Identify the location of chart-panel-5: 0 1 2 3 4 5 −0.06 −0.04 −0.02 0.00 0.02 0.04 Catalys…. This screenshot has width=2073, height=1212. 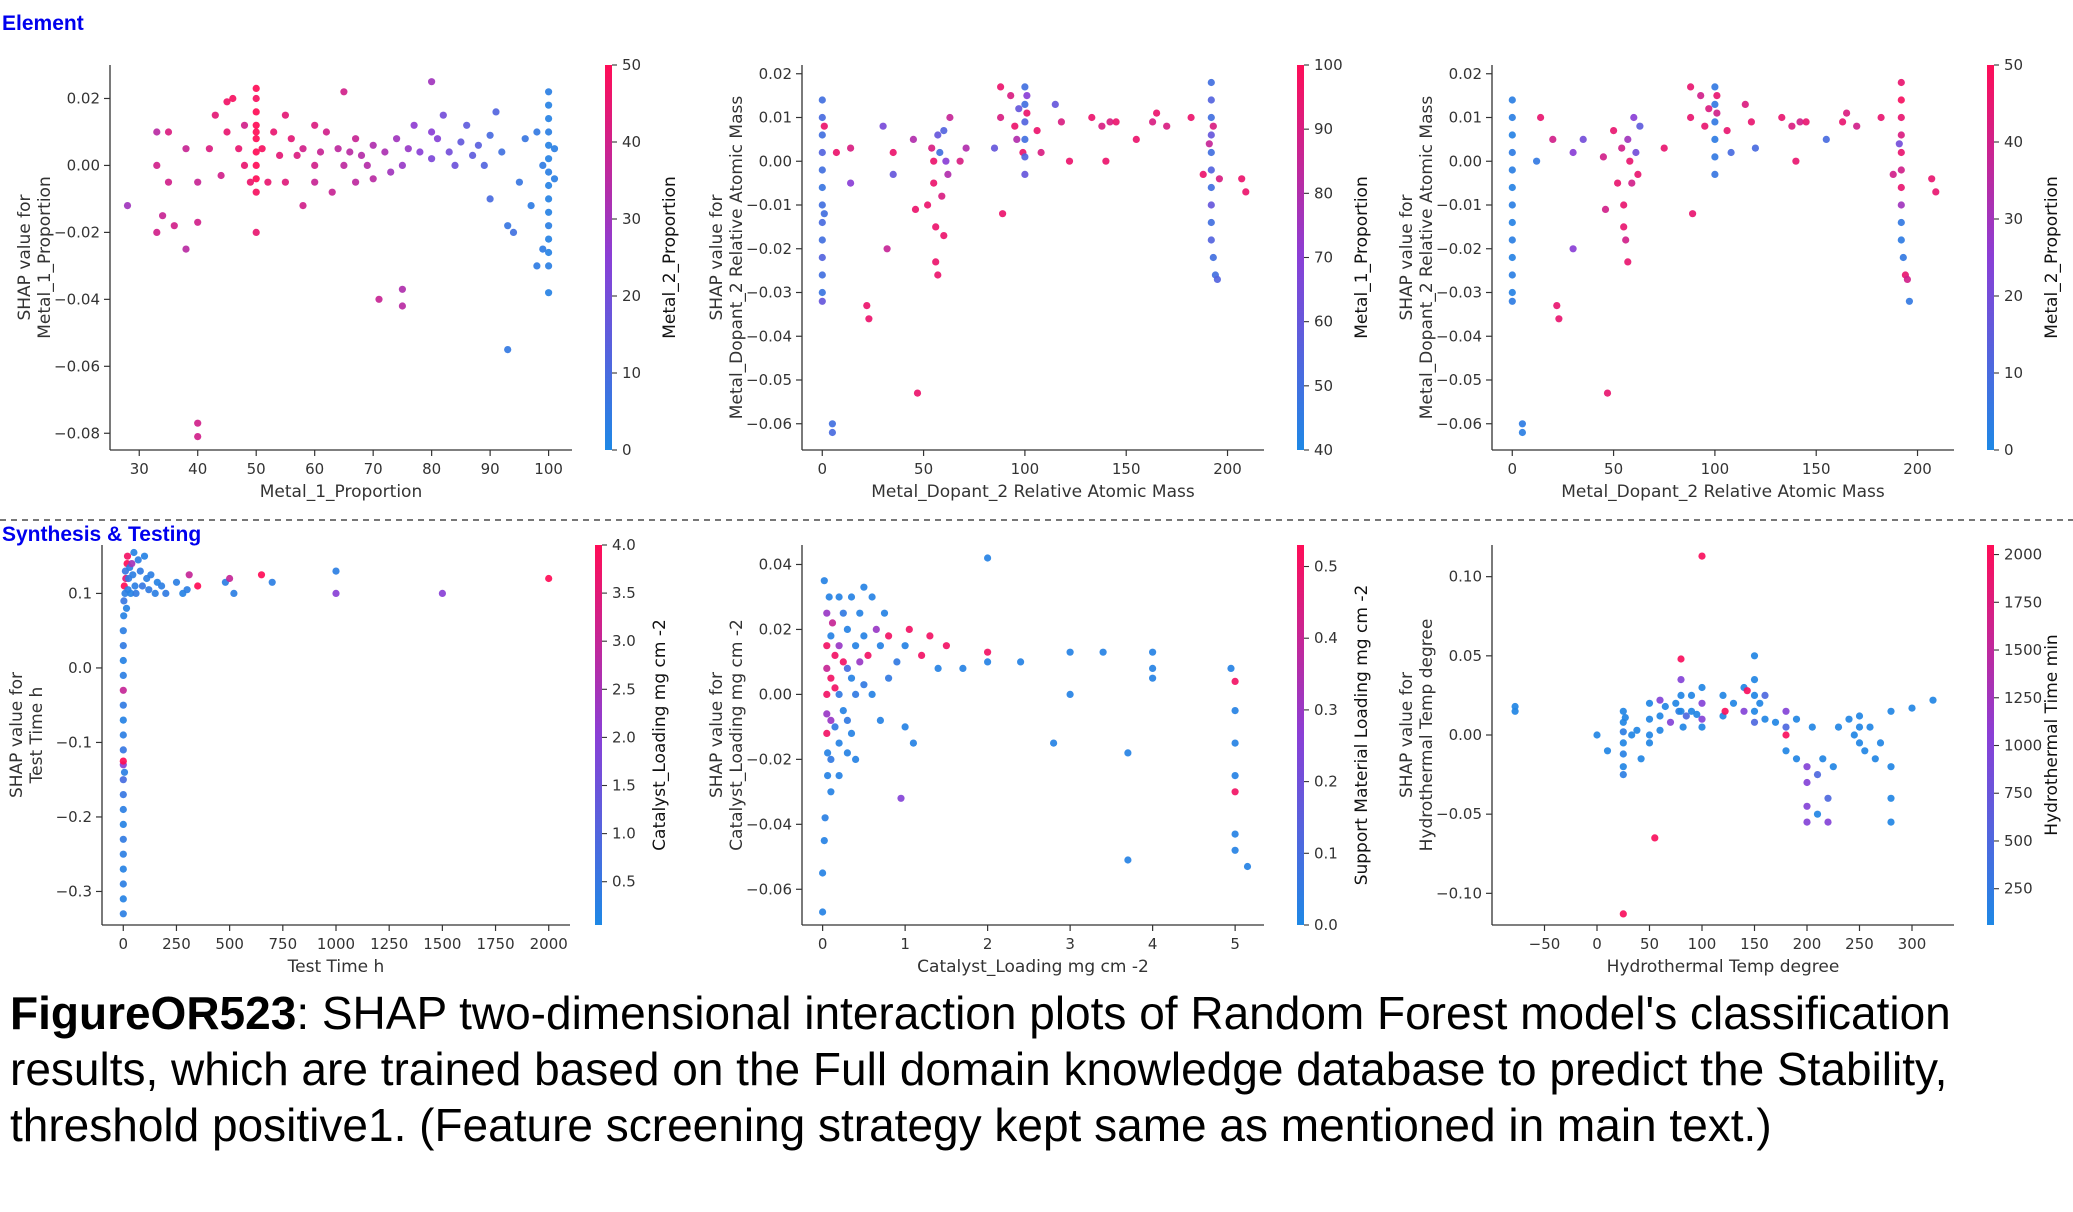
(1039, 761).